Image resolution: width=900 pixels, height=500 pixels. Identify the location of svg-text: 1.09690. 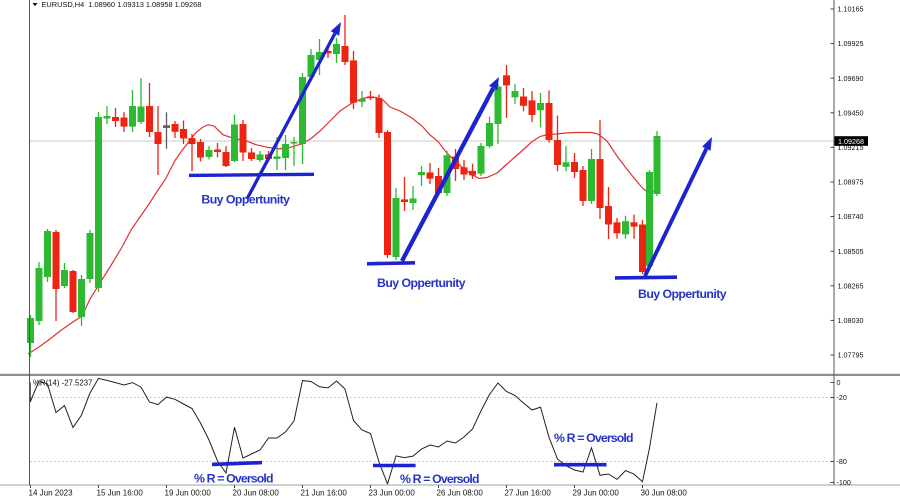
(851, 78).